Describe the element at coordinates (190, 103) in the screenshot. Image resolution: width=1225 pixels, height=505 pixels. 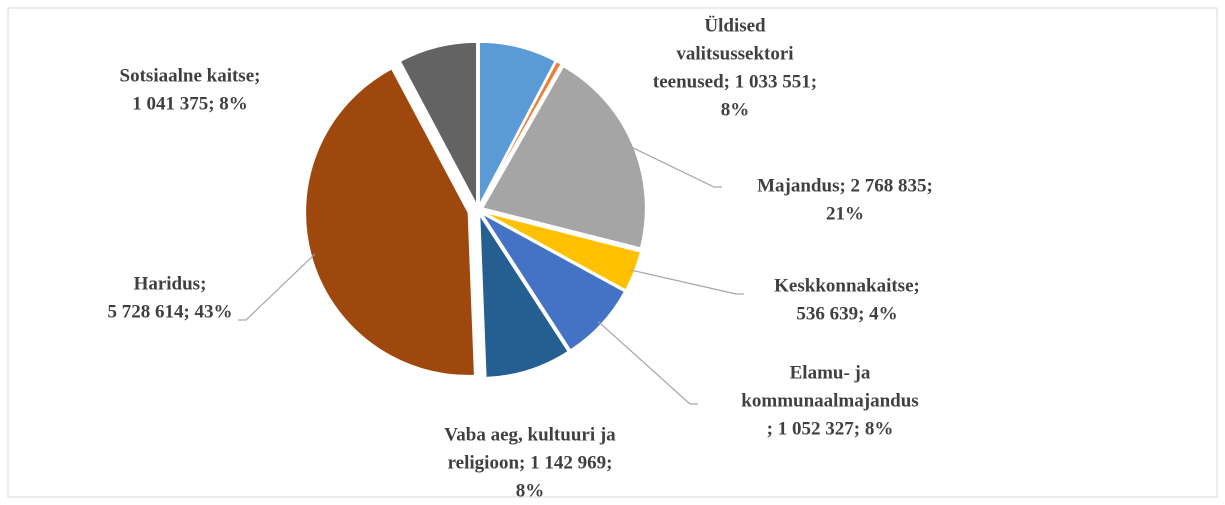
I see `data-label: 1 041 375; 8%` at that location.